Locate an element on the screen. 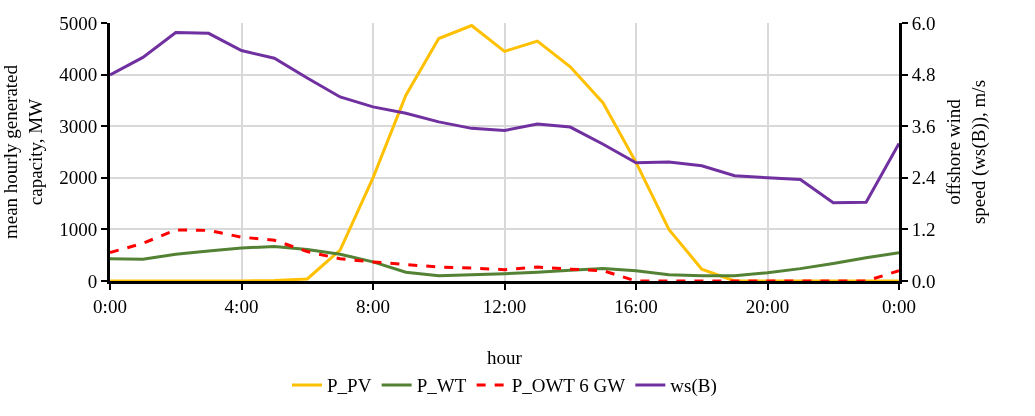 The width and height of the screenshot is (1035, 416). y-axis-title: mean hourly generated capacity, MW is located at coordinates (23, 152).